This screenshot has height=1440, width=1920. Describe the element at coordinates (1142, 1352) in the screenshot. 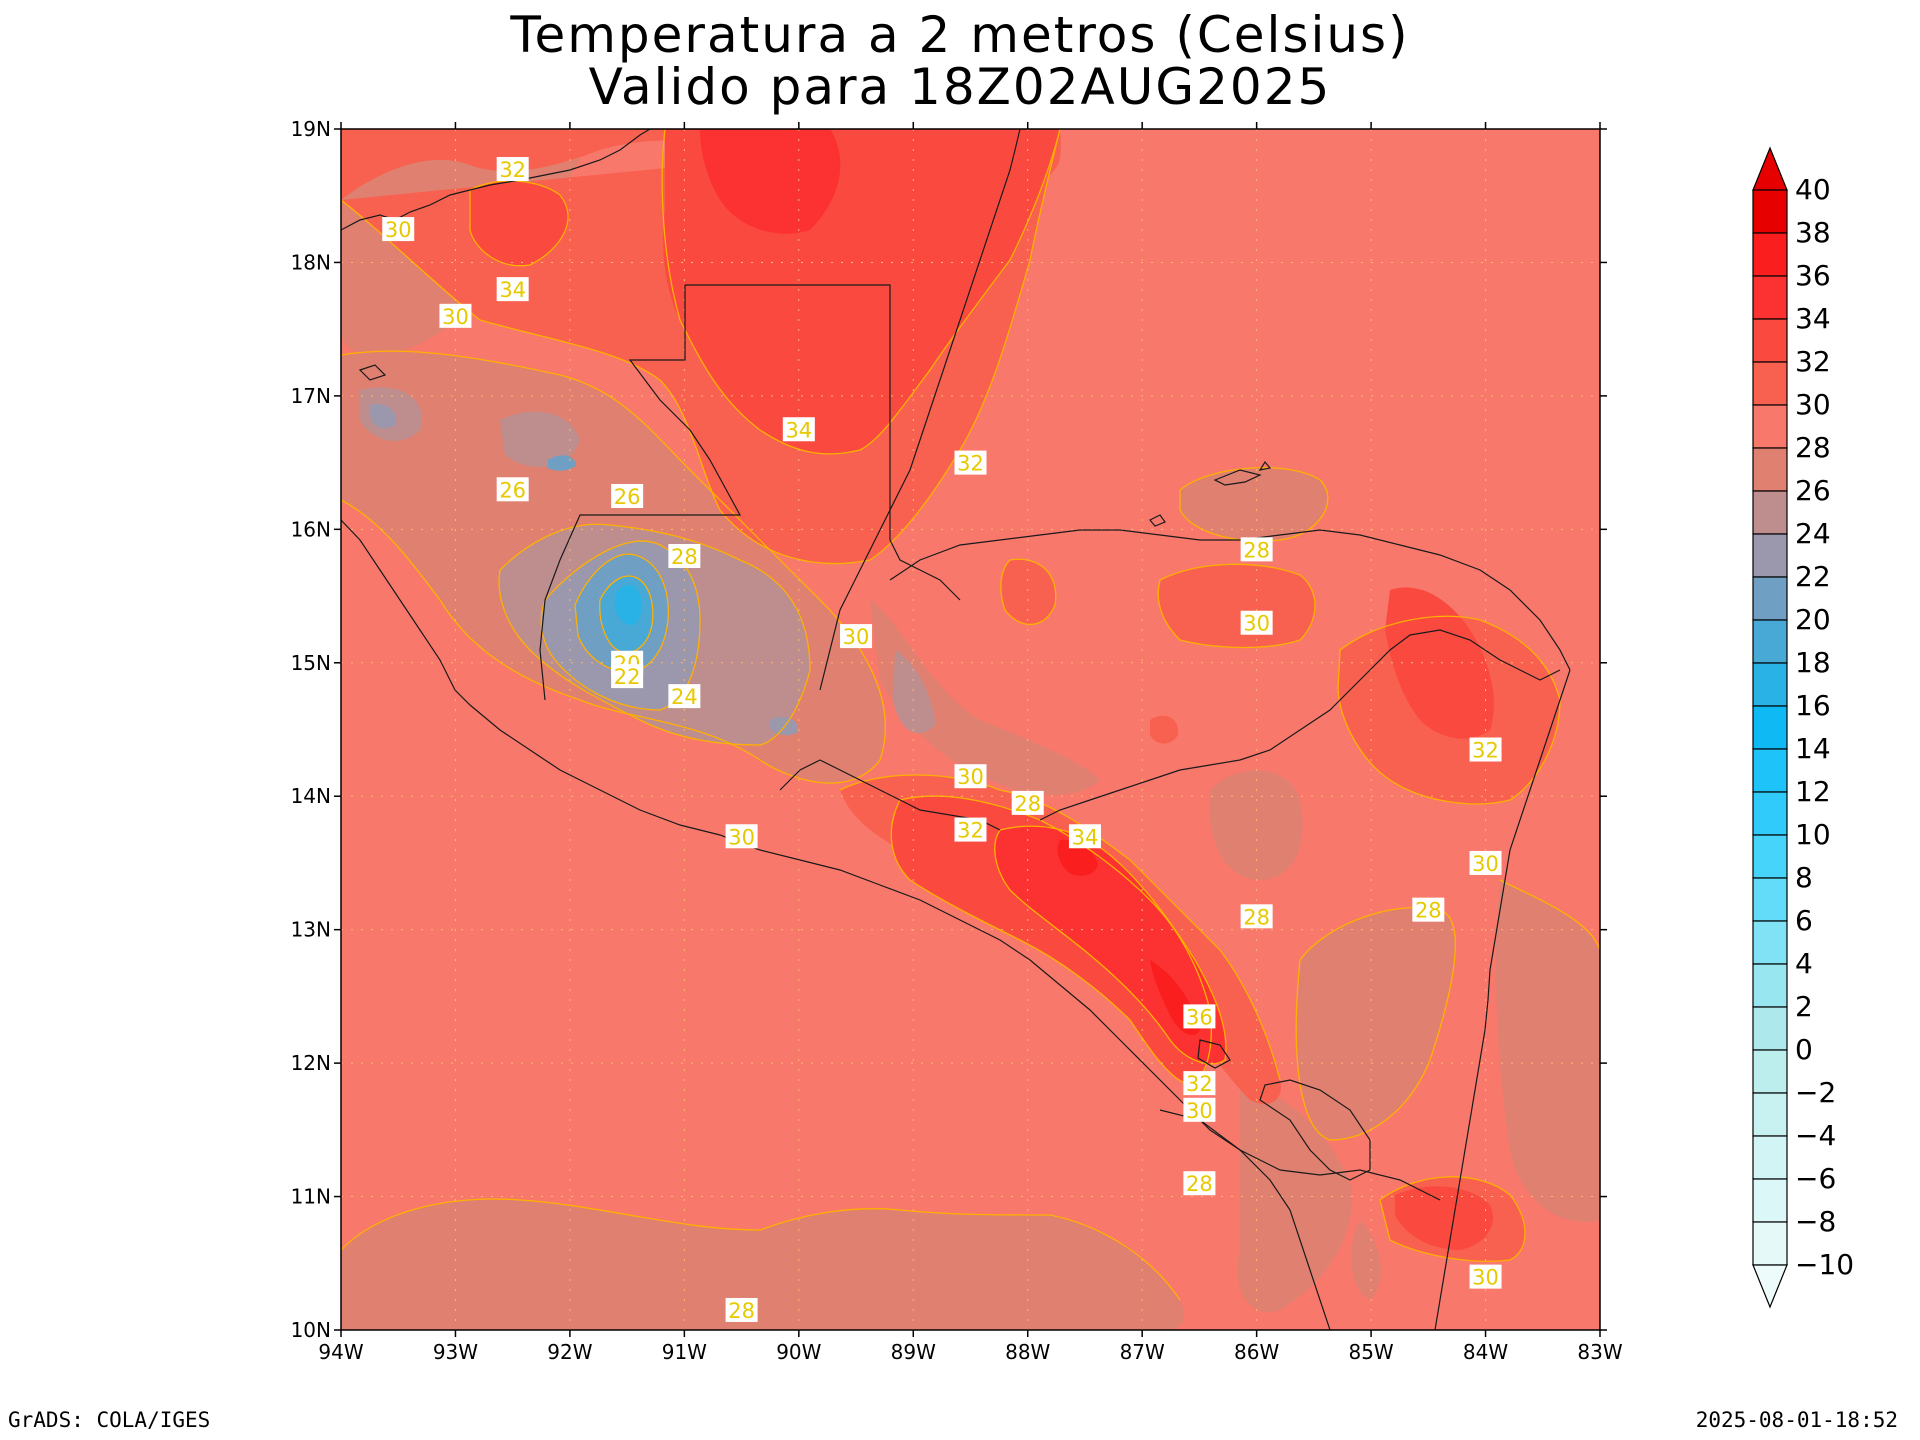

I see `x-tick-label: 87W` at that location.